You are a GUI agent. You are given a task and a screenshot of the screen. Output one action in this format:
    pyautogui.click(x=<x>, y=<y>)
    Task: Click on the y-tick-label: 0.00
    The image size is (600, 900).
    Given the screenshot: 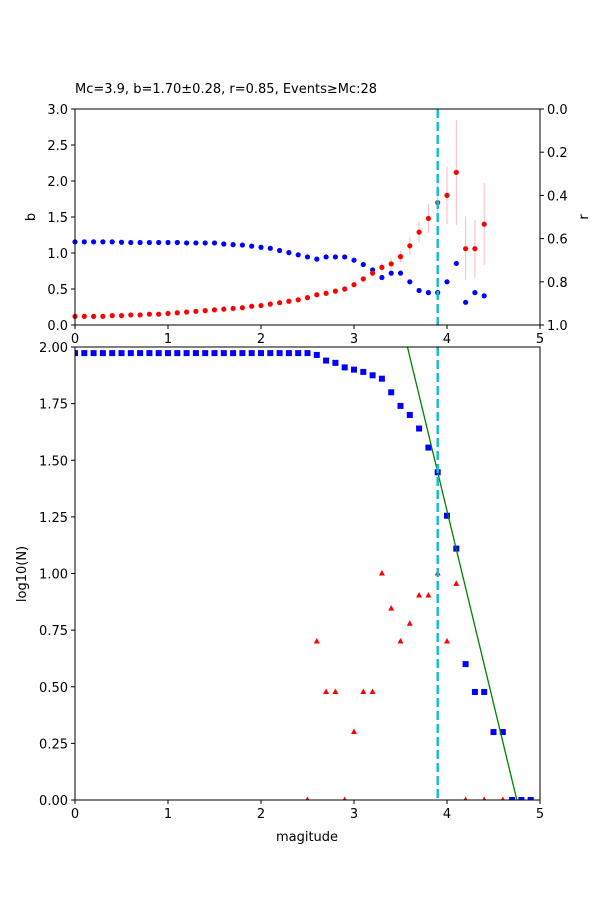 What is the action you would take?
    pyautogui.click(x=53, y=801)
    